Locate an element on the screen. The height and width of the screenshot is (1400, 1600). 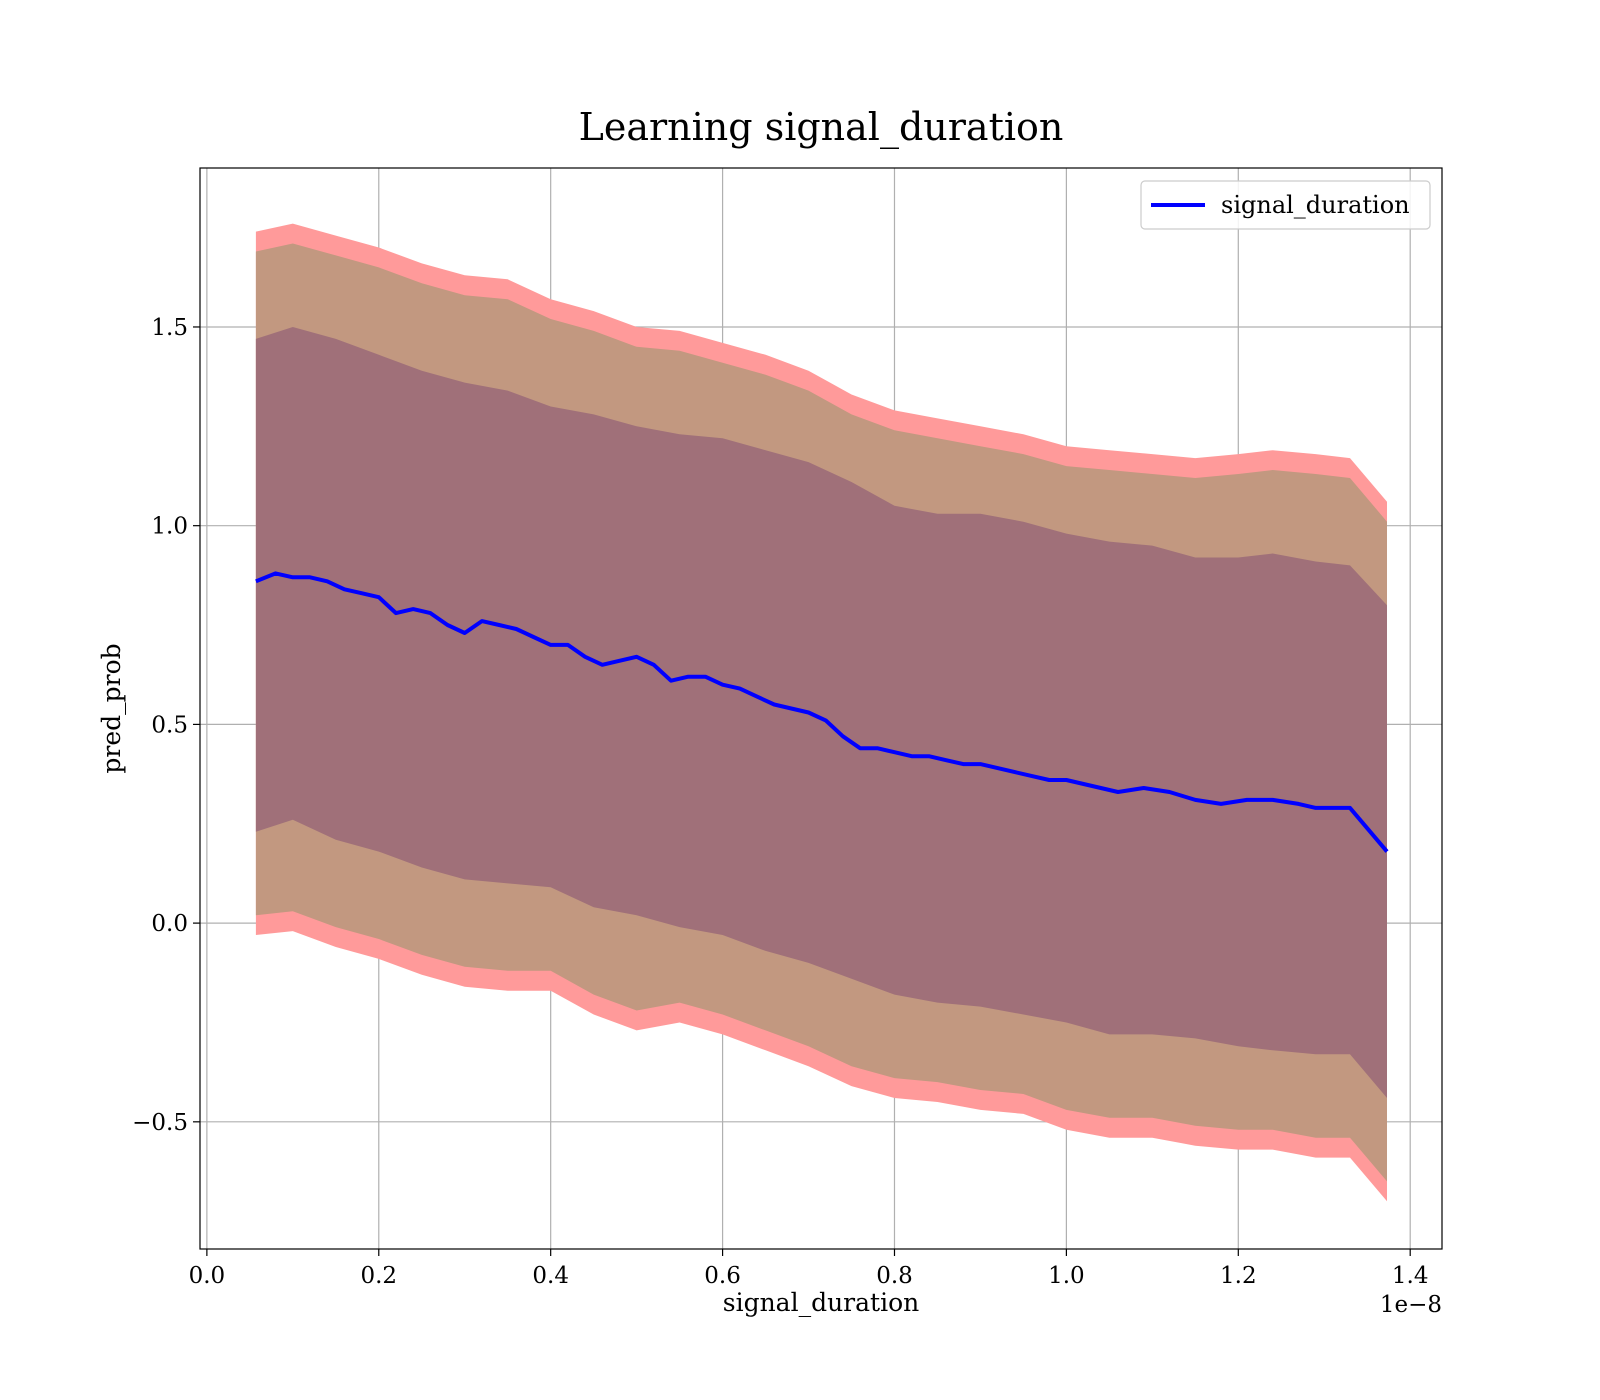
x-tick-label: 0.2 is located at coordinates (378, 1276).